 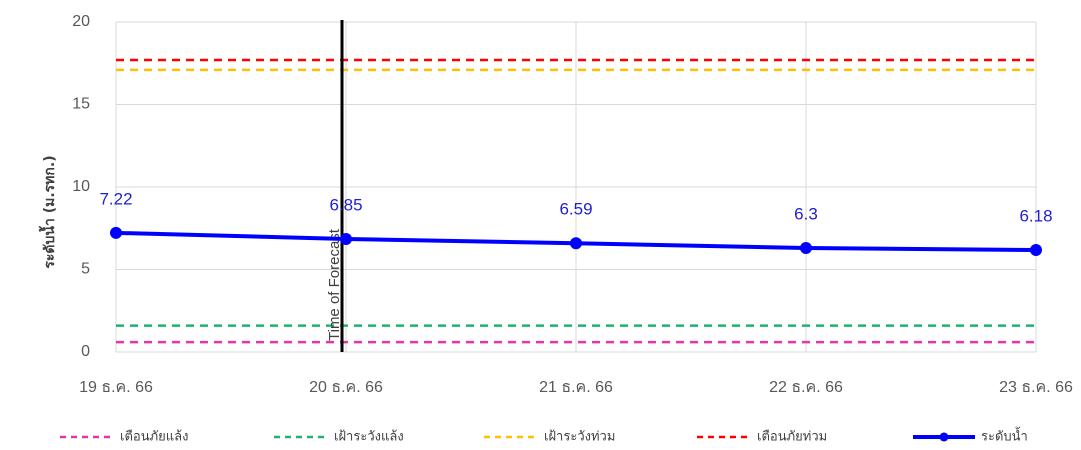 What do you see at coordinates (1004, 436) in the screenshot?
I see `legend-label: ระดับน้ำ` at bounding box center [1004, 436].